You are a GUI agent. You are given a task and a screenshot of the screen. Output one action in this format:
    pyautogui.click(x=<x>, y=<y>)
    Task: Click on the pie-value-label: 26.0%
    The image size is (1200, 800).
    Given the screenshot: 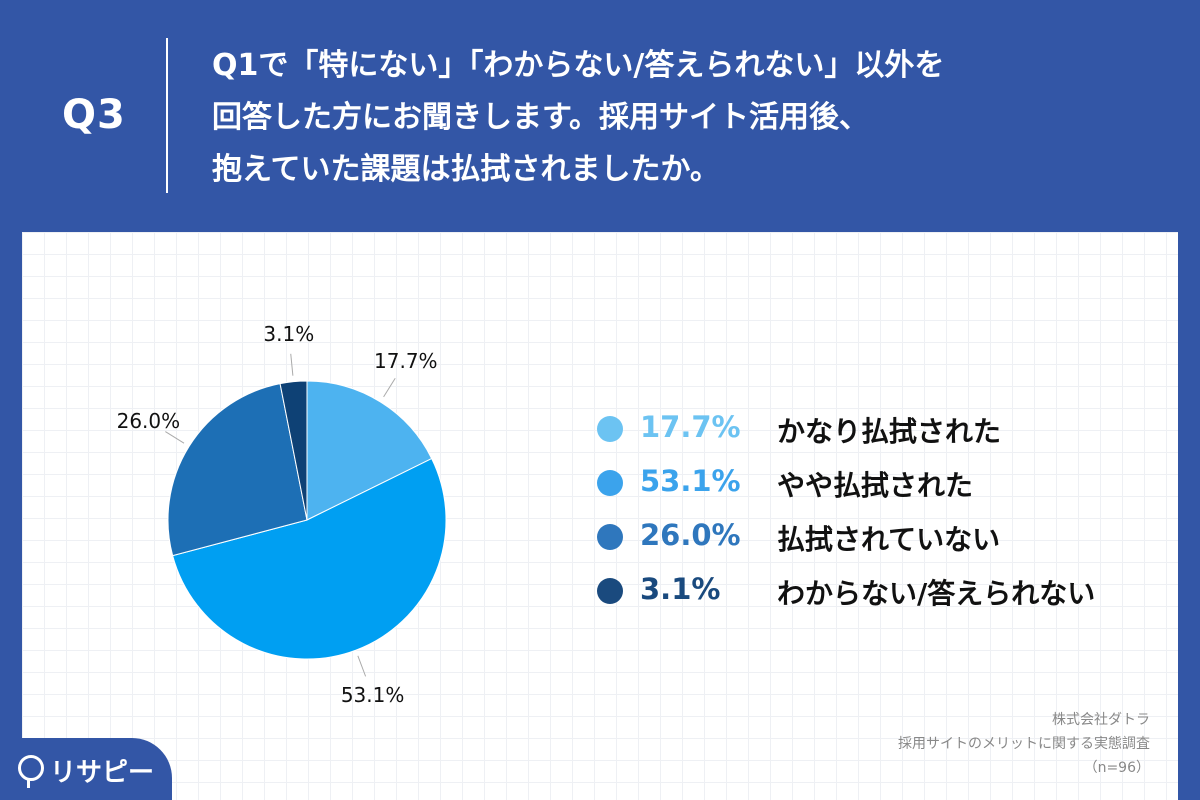 What is the action you would take?
    pyautogui.click(x=149, y=421)
    